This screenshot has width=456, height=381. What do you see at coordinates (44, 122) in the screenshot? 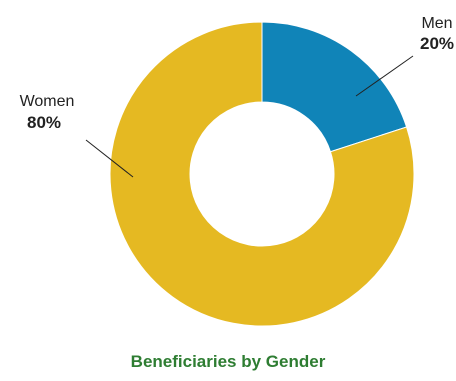
I see `label-women-percent: 80%` at bounding box center [44, 122].